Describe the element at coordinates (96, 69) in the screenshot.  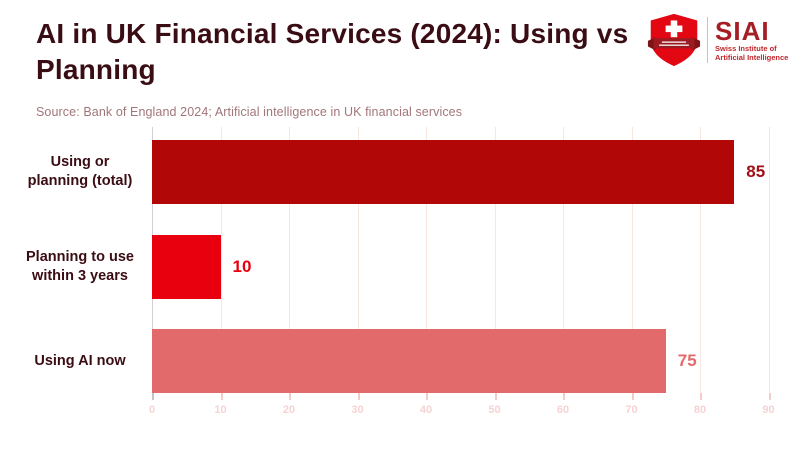
I see `title-line-2: Planning` at that location.